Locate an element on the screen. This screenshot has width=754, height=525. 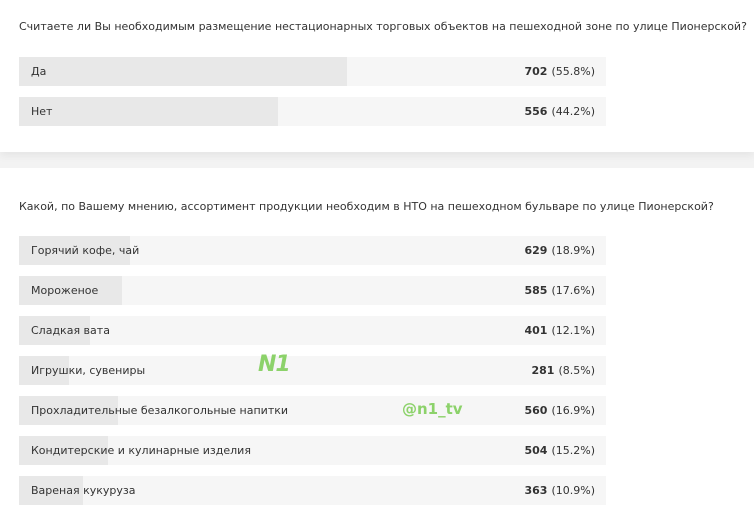
vote-percent: (55.8%) is located at coordinates (573, 71).